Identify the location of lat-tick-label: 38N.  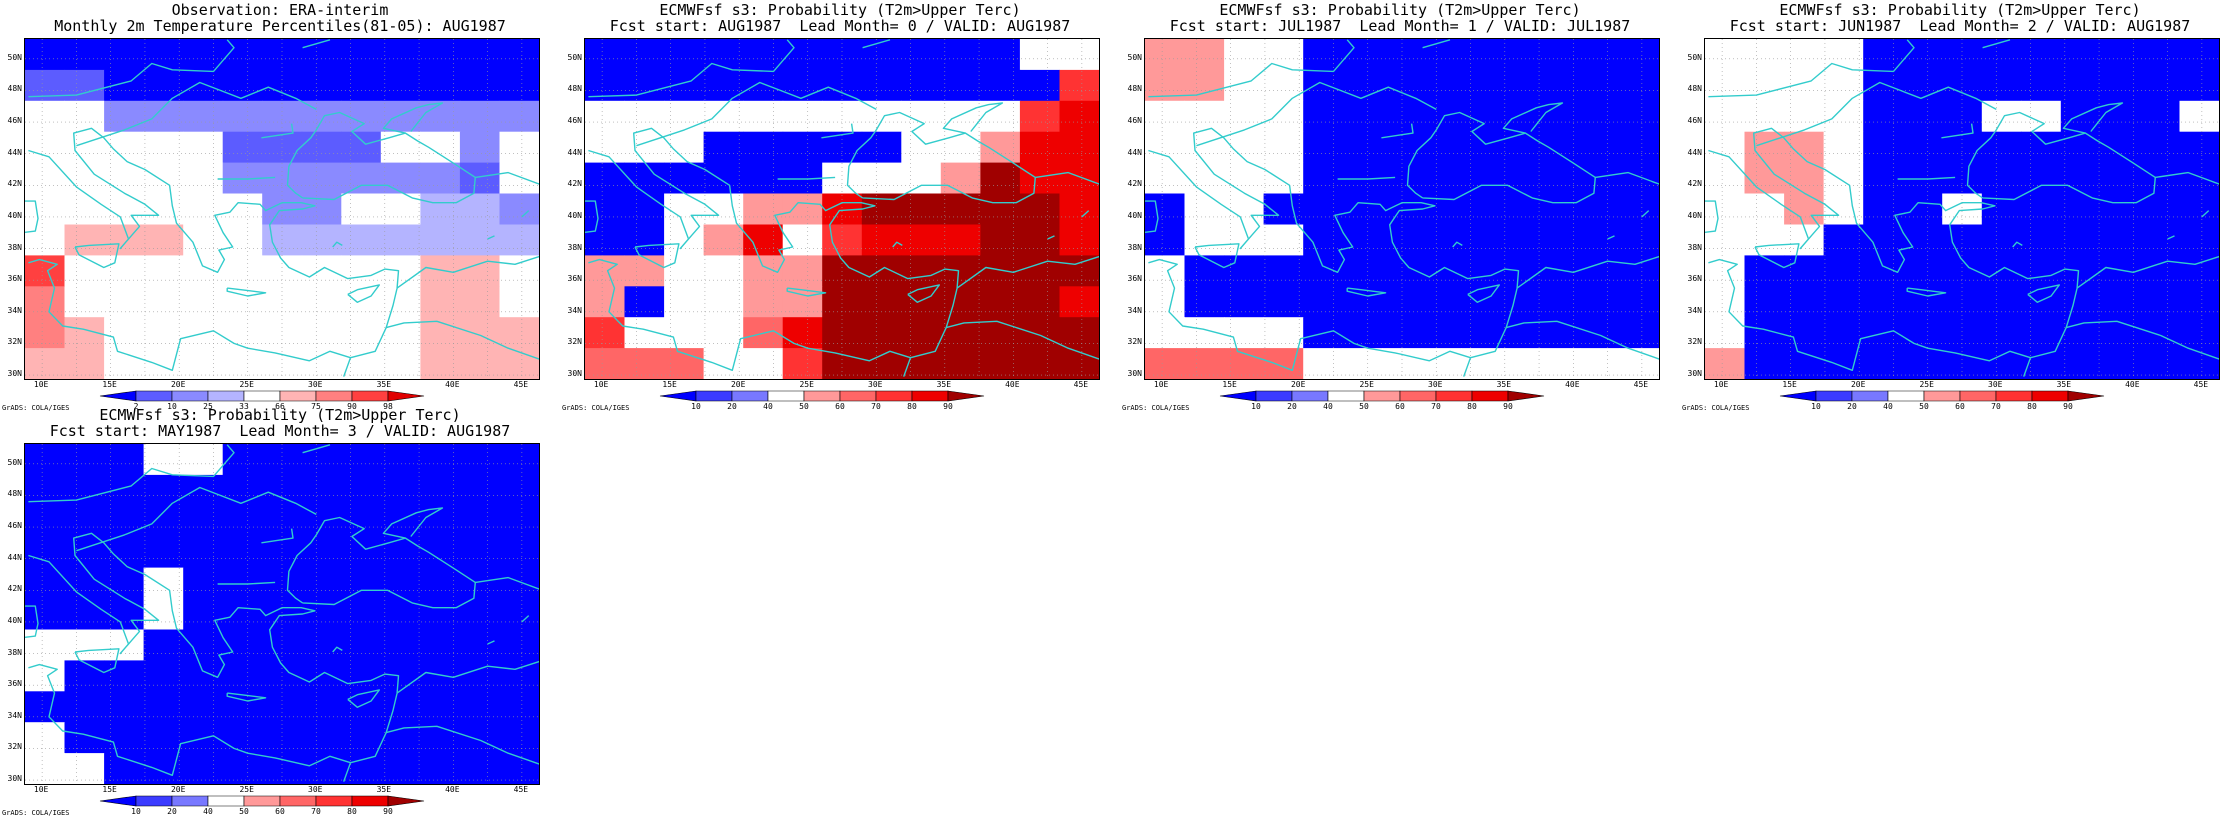
(1694, 247).